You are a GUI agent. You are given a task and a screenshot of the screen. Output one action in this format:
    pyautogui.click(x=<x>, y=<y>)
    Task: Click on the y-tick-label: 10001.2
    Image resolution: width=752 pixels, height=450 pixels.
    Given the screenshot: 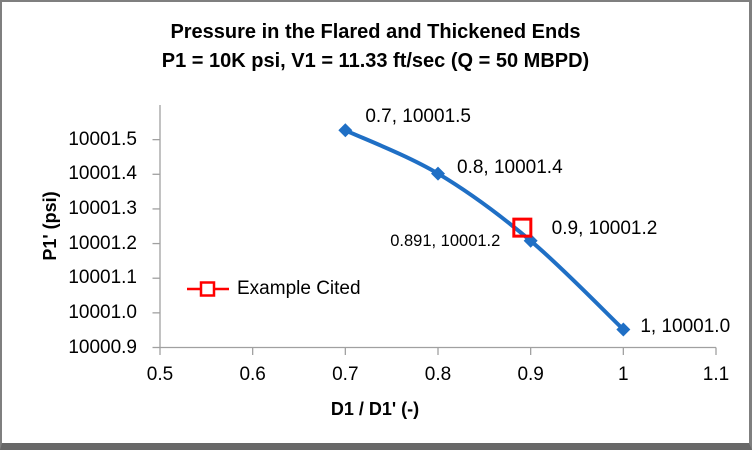 What is the action you would take?
    pyautogui.click(x=102, y=243)
    